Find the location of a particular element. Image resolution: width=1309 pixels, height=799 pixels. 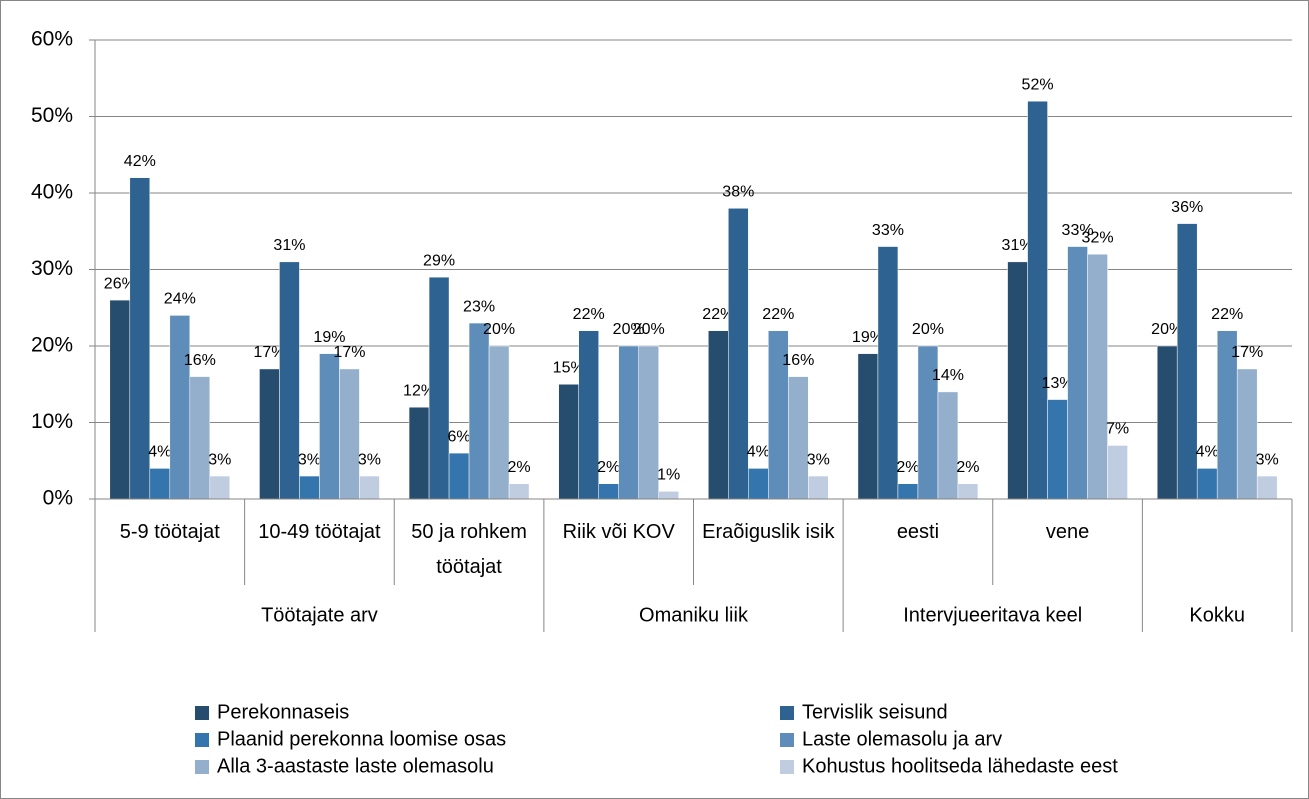

y-tick-label: 50% is located at coordinates (52, 115).